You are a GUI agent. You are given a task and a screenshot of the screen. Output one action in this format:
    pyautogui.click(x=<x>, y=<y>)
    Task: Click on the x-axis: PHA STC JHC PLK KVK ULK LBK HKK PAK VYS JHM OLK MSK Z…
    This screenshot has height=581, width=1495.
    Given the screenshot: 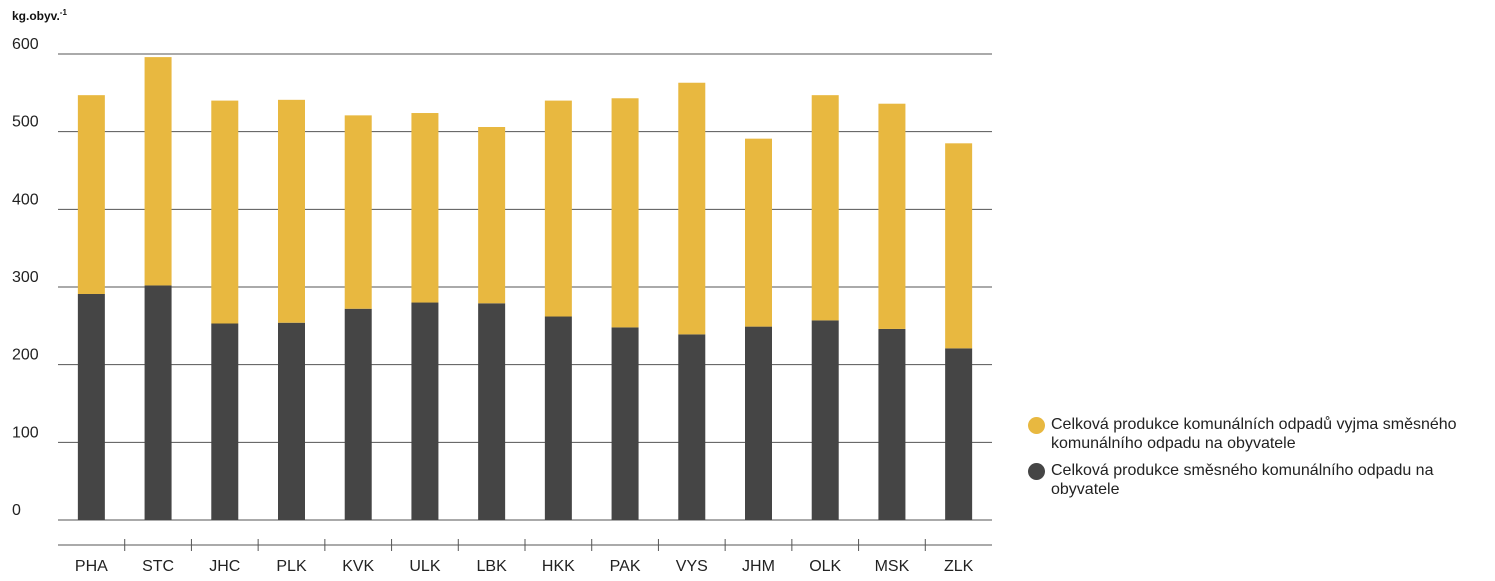 What is the action you would take?
    pyautogui.click(x=525, y=557)
    